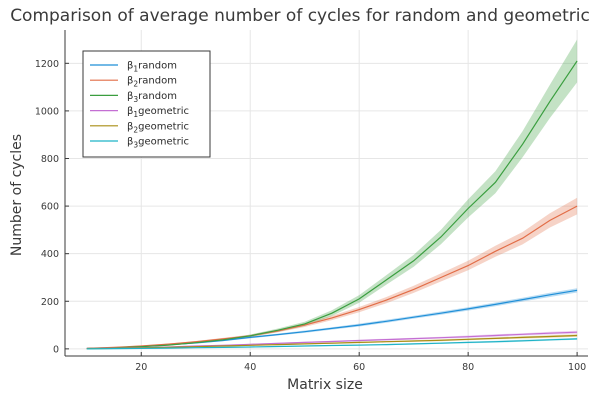  What do you see at coordinates (141, 367) in the screenshot?
I see `x-tick-label: 20` at bounding box center [141, 367].